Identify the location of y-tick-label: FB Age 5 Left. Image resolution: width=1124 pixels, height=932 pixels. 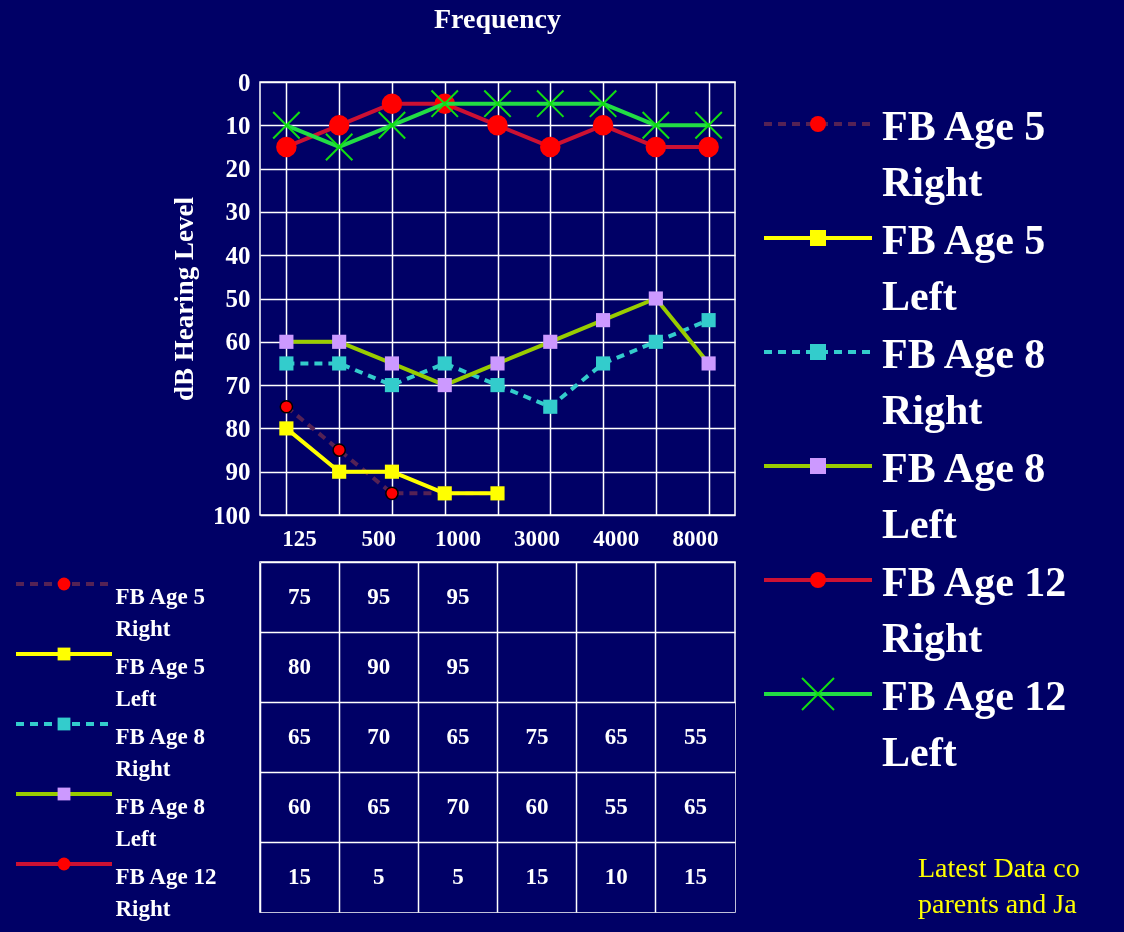
(160, 682).